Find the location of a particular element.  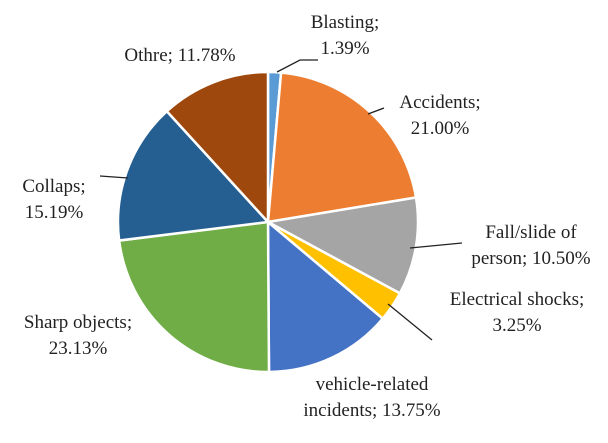

data-label: Fall/slide of person; 10.50% is located at coordinates (531, 246).